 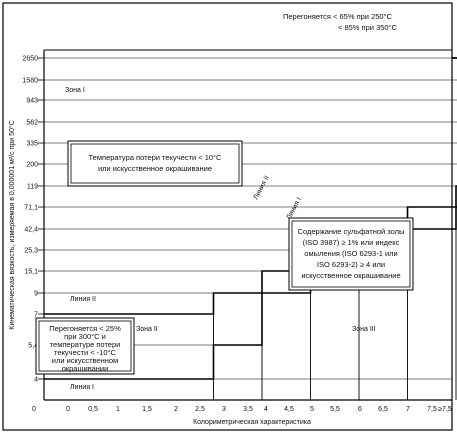 I want to click on x-tick-label: 2,5, so click(x=200, y=409).